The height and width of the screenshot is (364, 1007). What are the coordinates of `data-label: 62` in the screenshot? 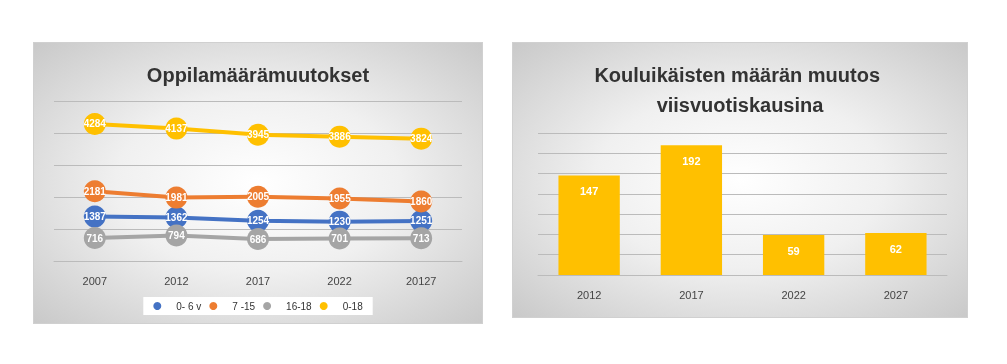 It's located at (895, 248).